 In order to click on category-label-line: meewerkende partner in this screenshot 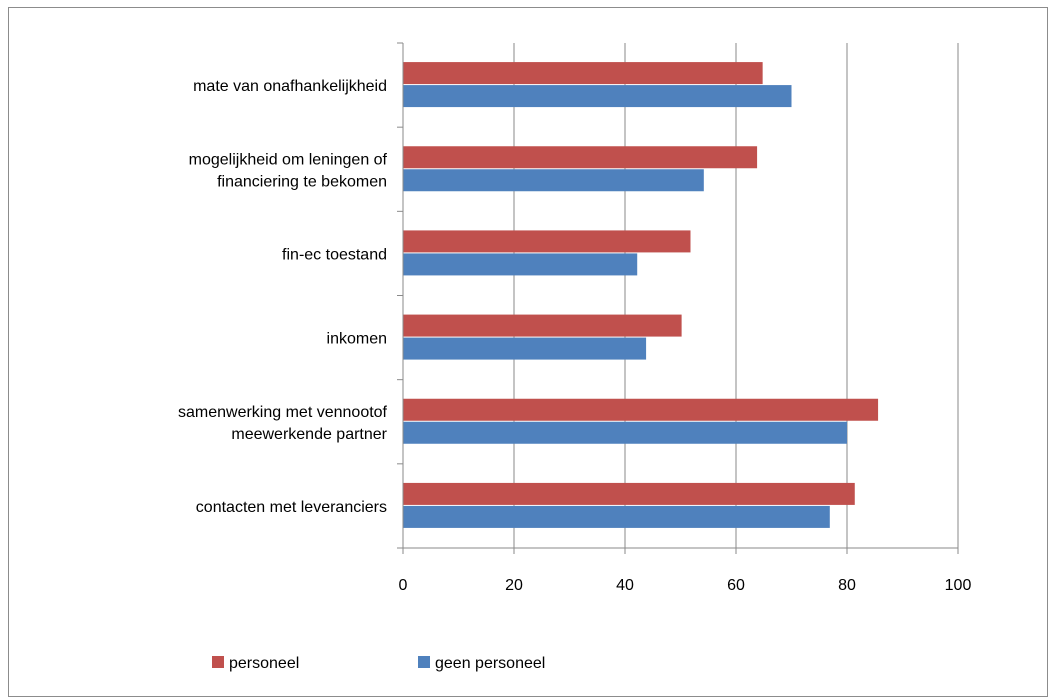, I will do `click(309, 434)`.